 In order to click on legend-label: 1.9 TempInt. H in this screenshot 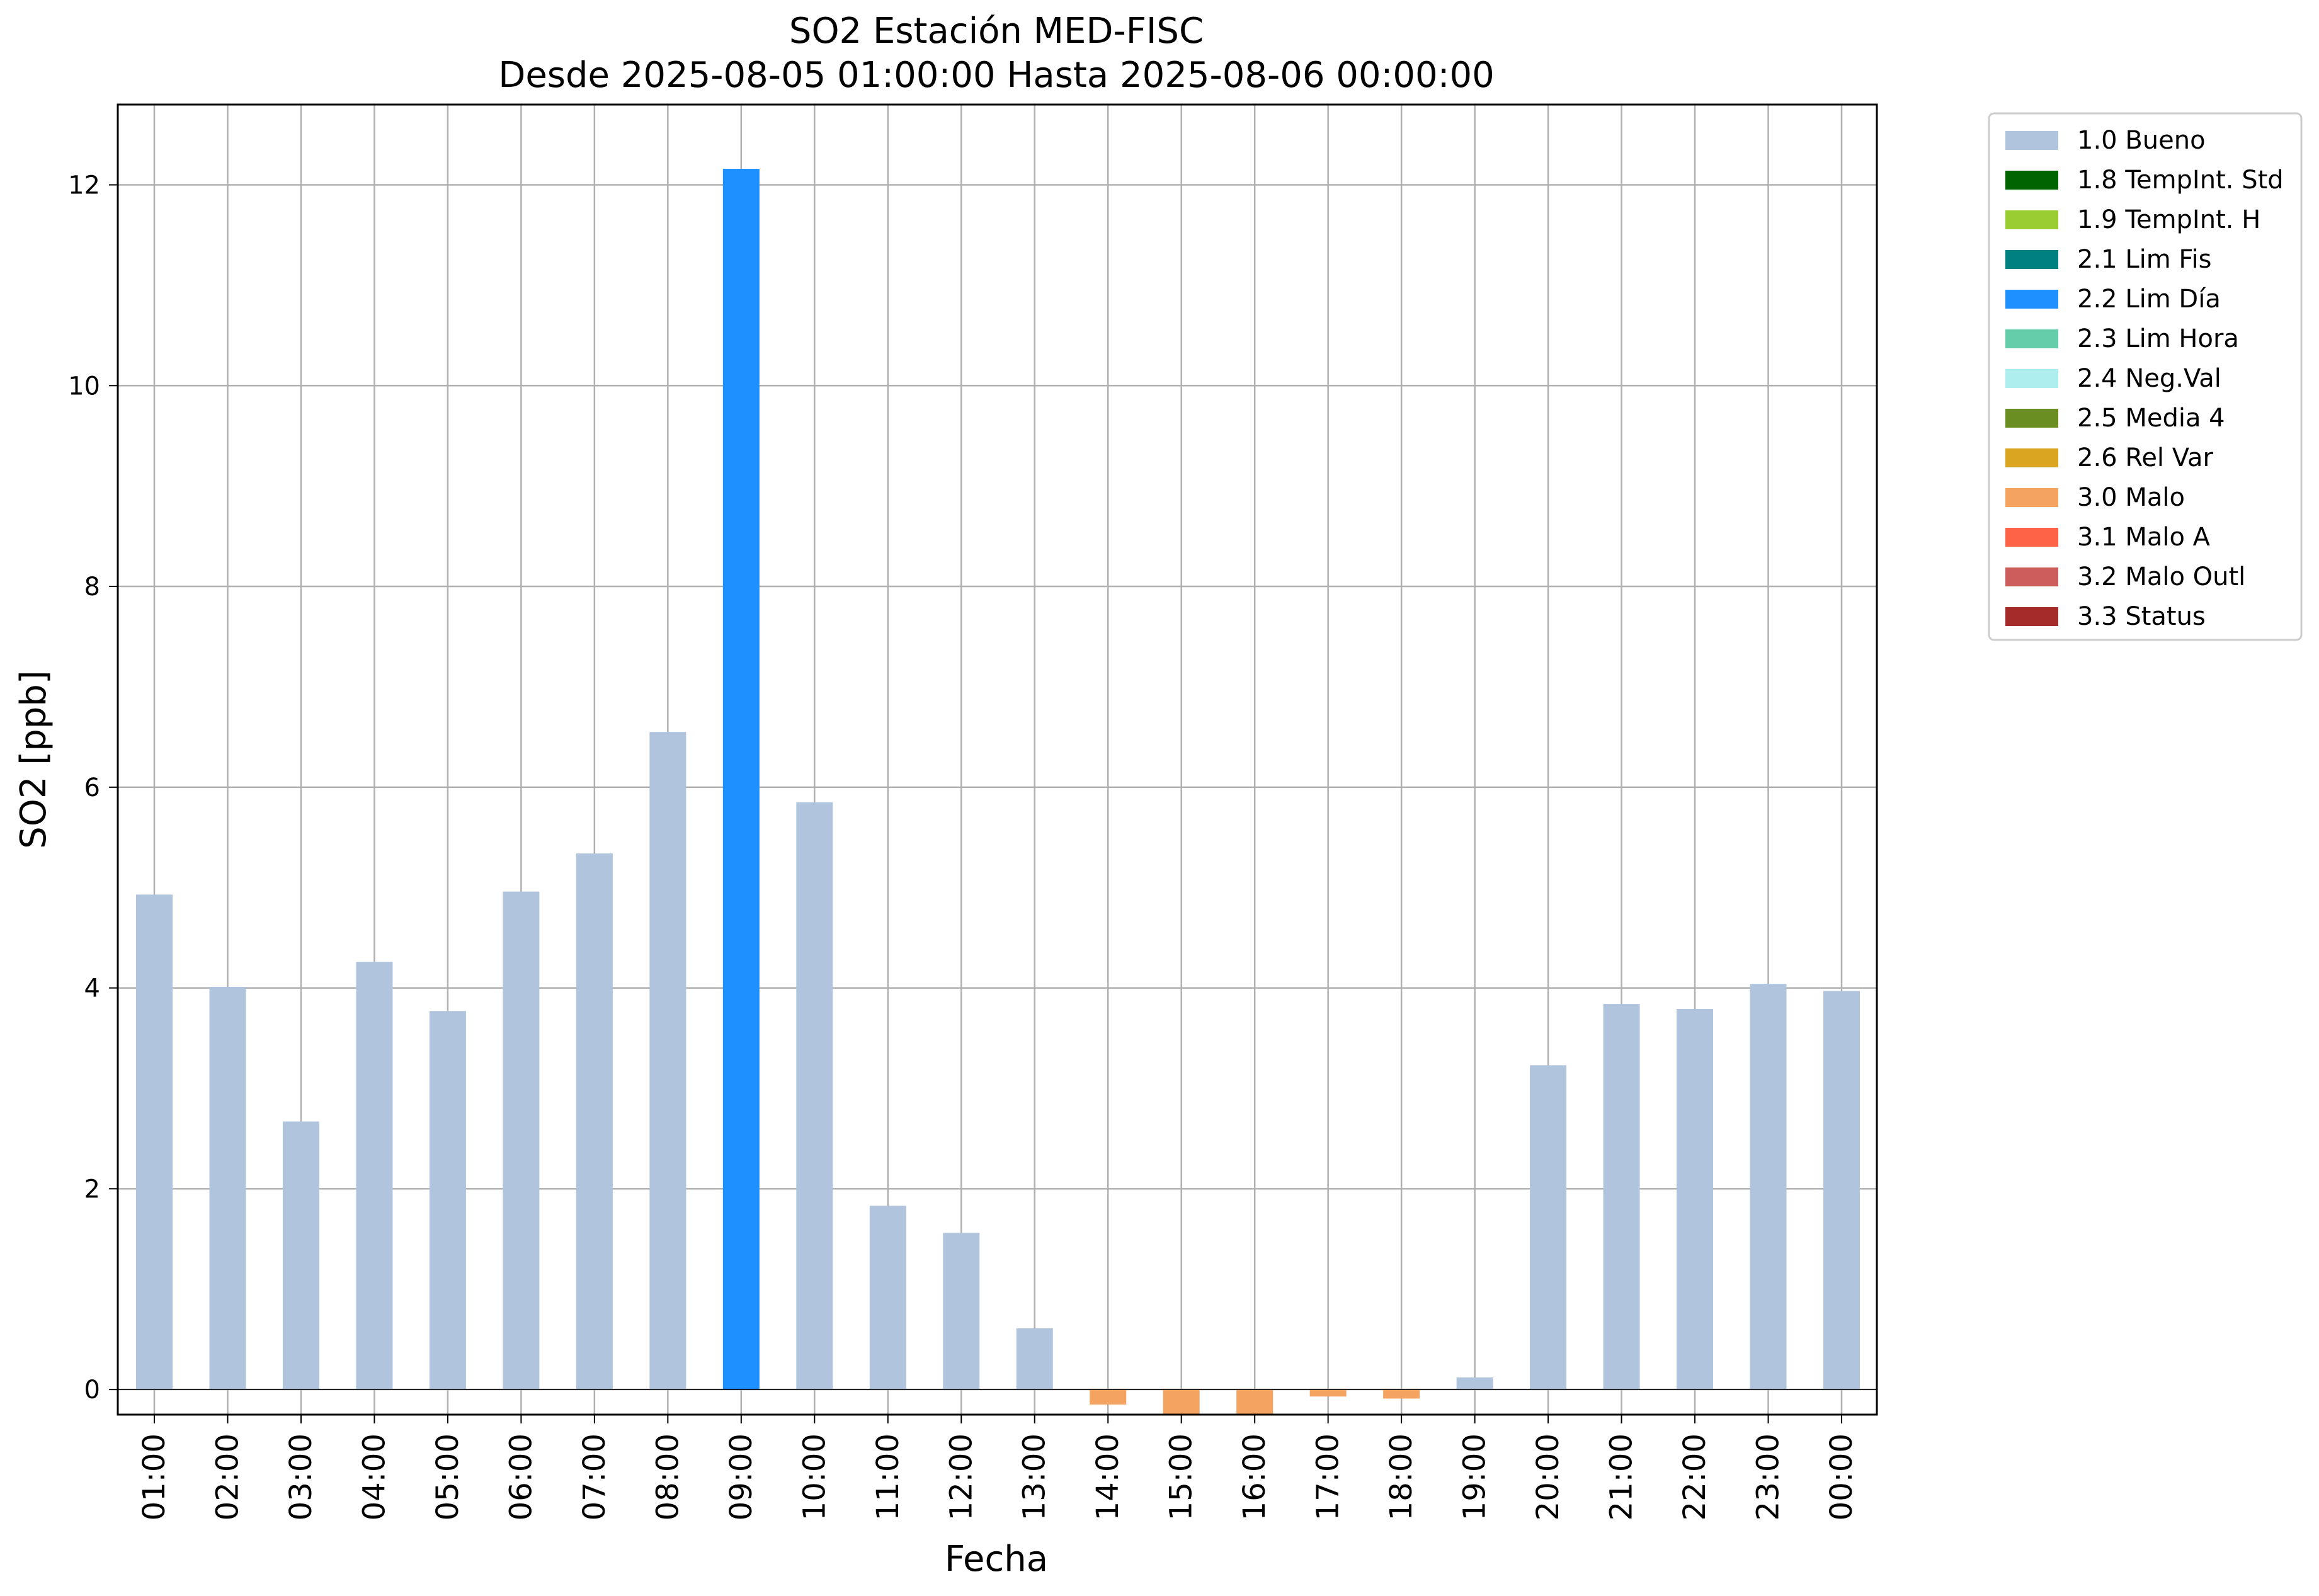, I will do `click(2168, 219)`.